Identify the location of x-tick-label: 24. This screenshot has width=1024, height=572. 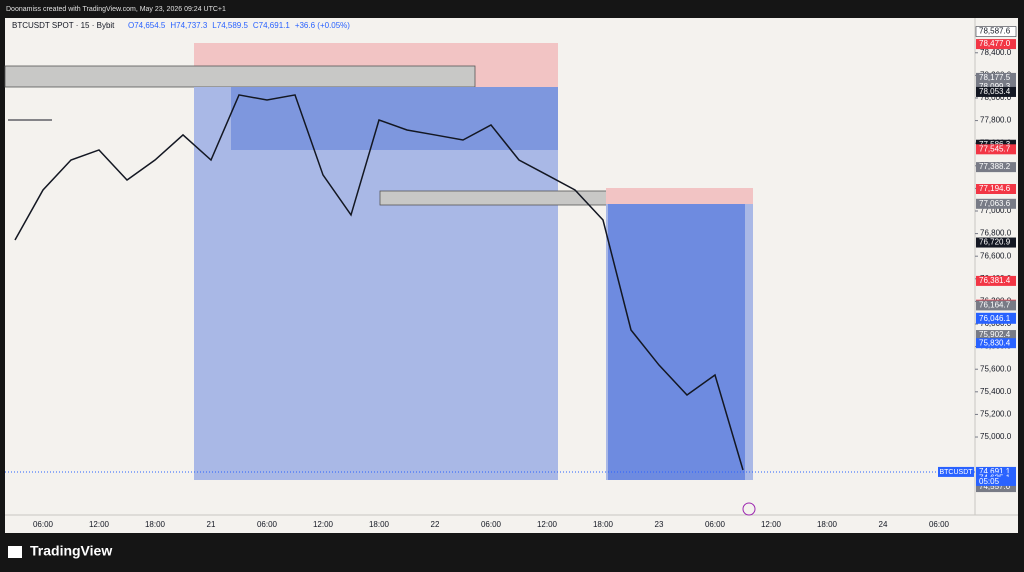
(883, 524).